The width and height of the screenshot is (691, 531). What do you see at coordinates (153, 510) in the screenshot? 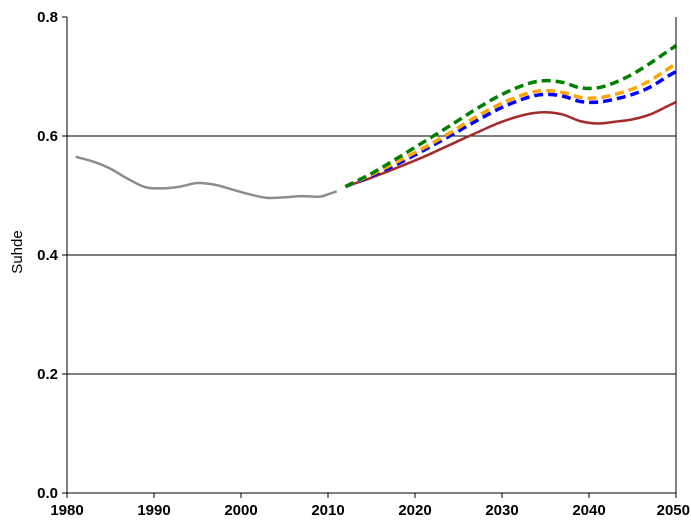
I see `x-tick-label: 1990` at bounding box center [153, 510].